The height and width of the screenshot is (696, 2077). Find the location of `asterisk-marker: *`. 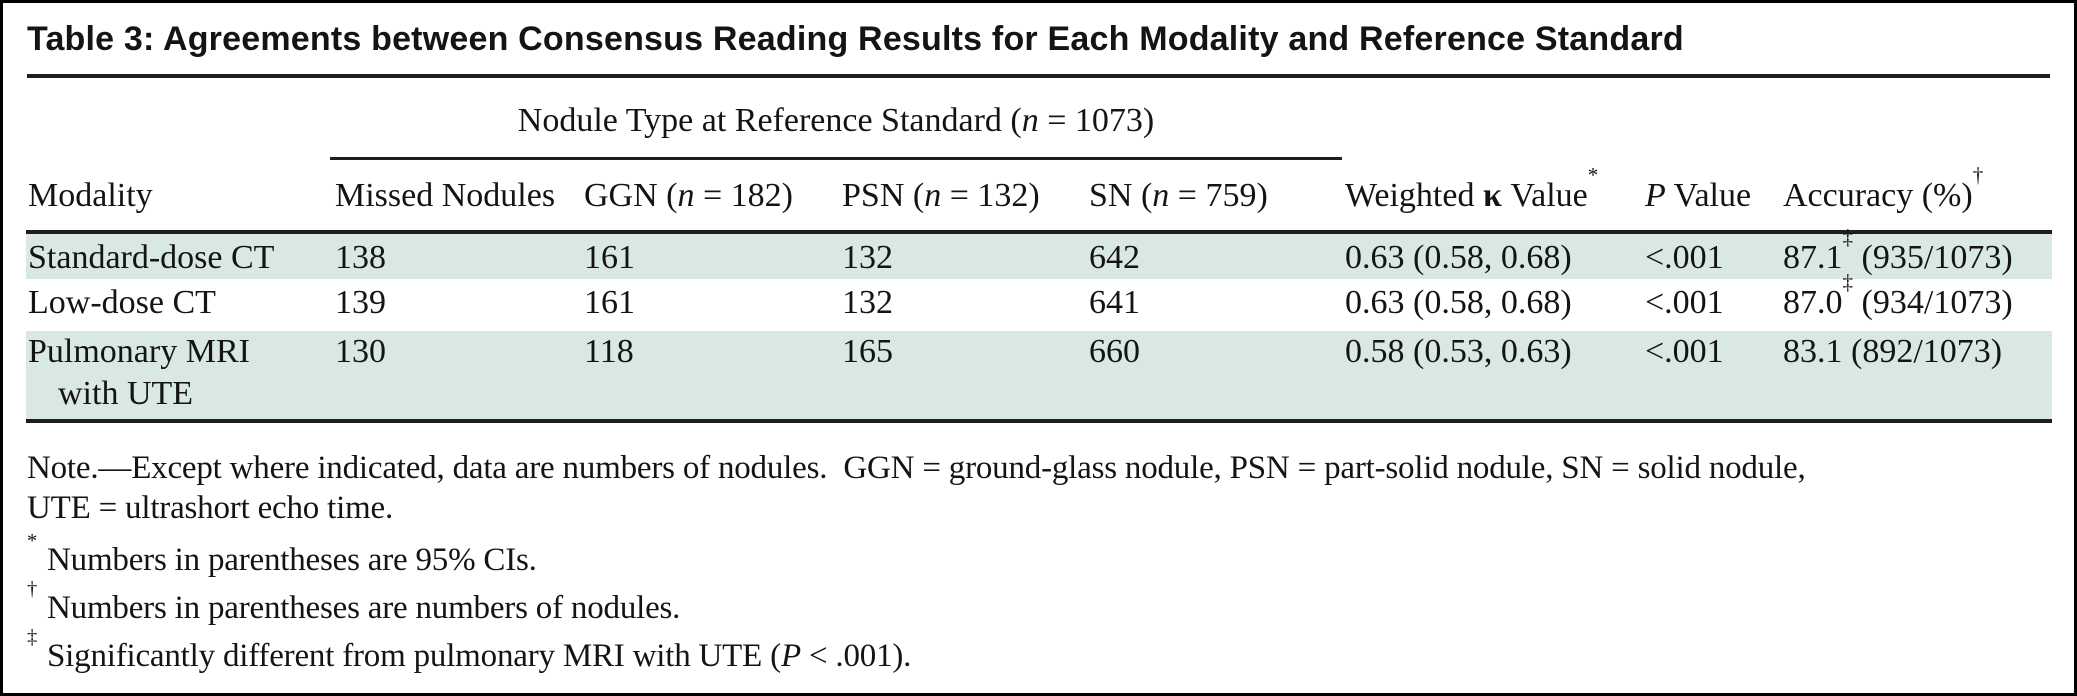

asterisk-marker: * is located at coordinates (32, 540).